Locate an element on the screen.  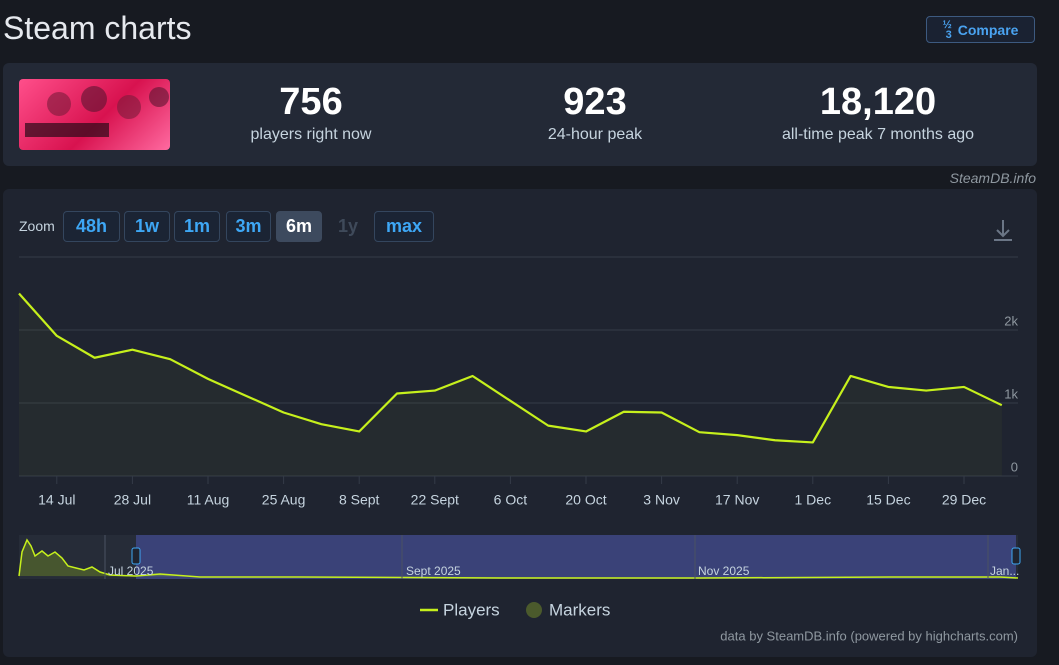
zoom-button: 48h is located at coordinates (91, 226).